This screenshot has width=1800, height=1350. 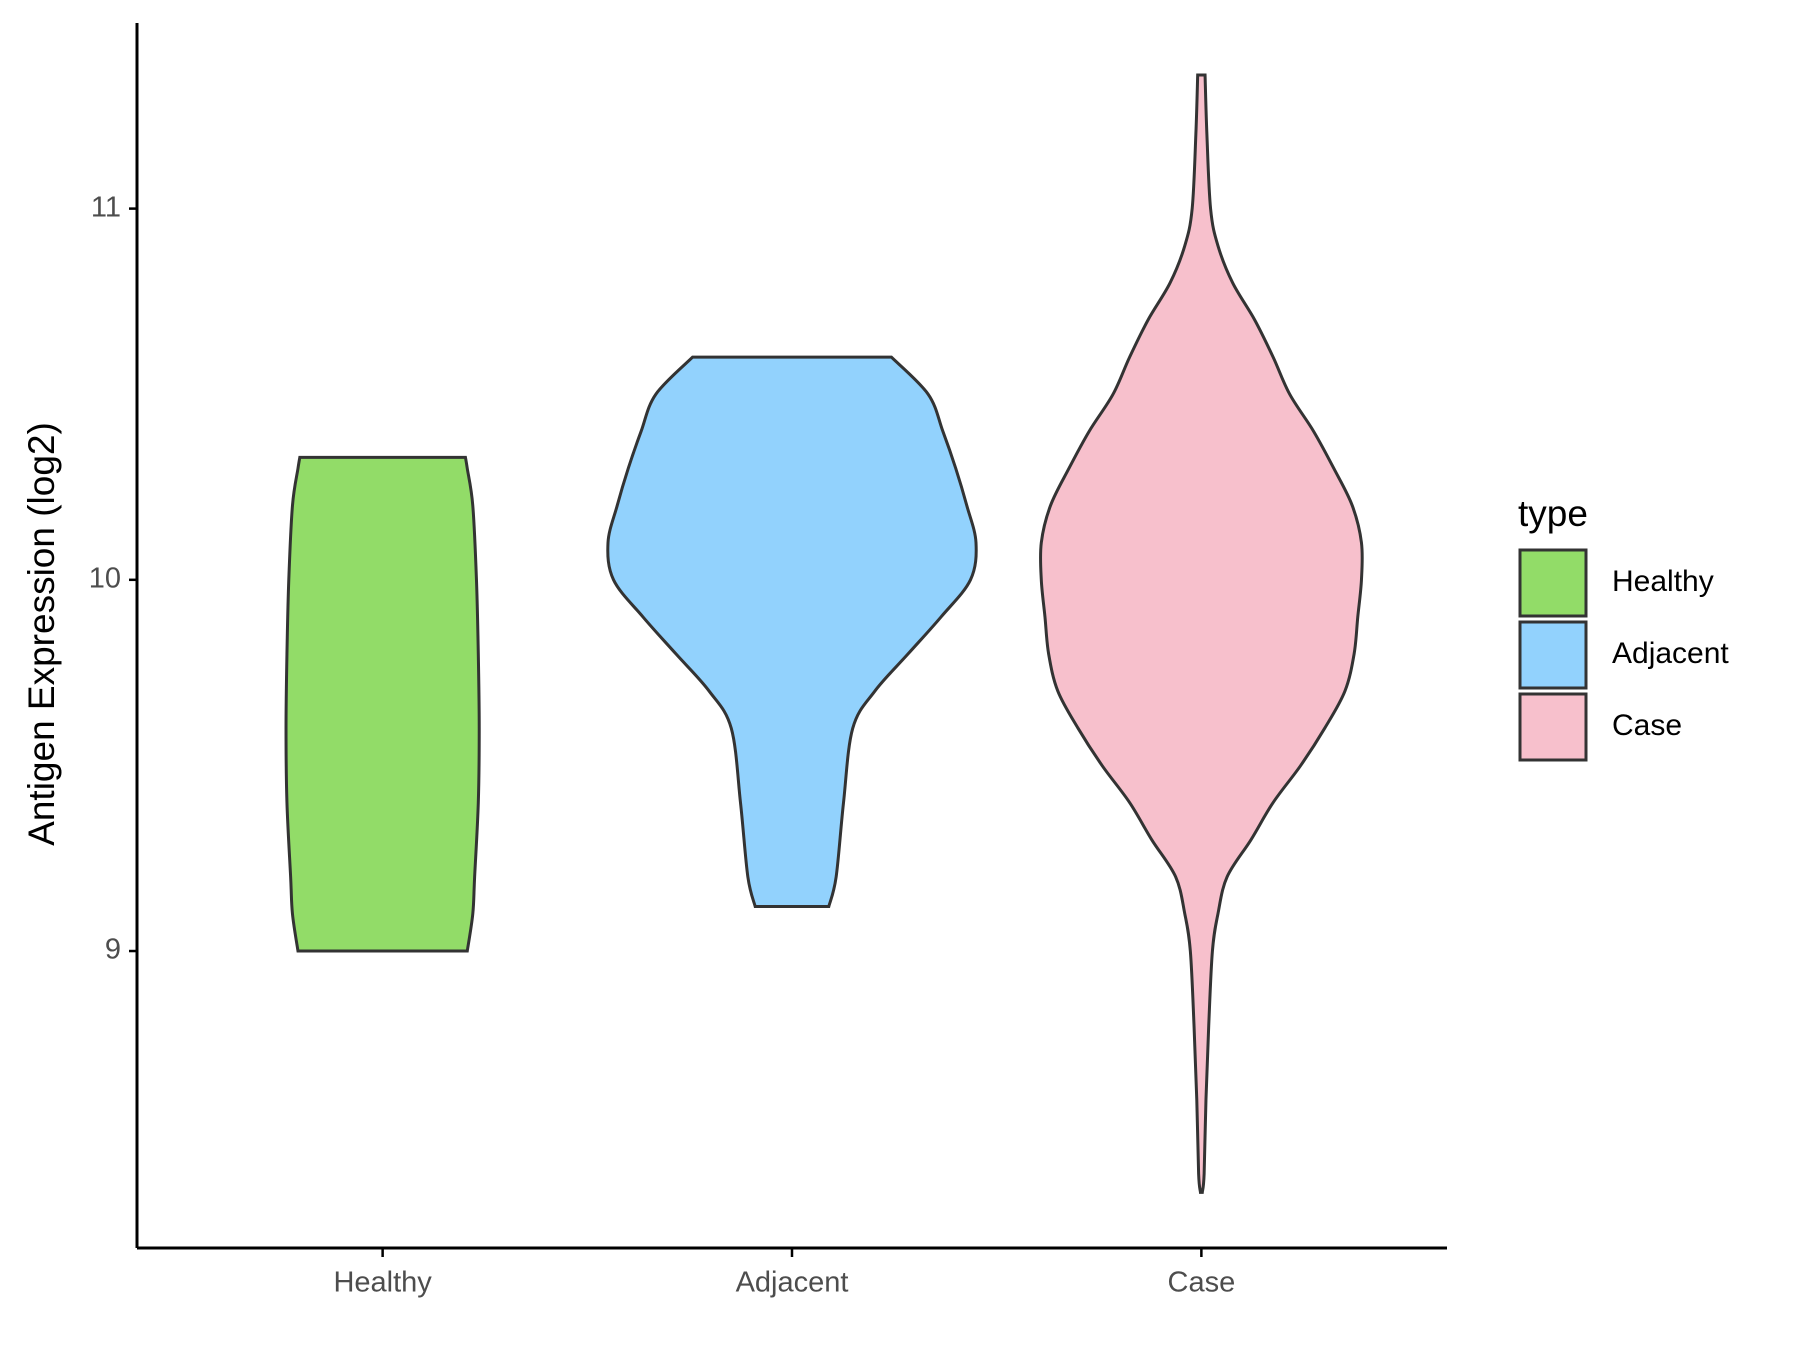 I want to click on y-tick-label: 9, so click(x=113, y=950).